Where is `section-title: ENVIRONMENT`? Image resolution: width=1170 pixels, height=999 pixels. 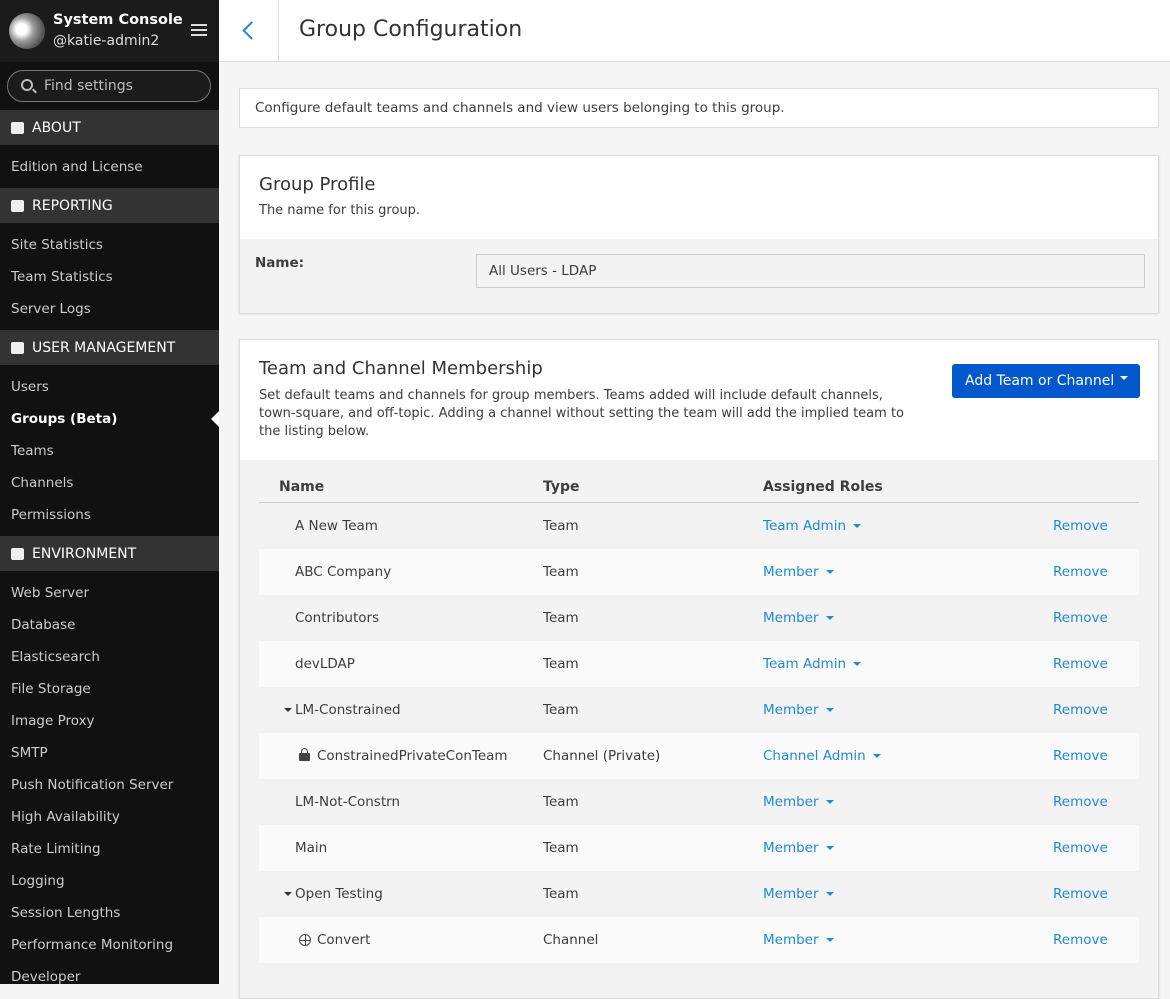
section-title: ENVIRONMENT is located at coordinates (84, 553).